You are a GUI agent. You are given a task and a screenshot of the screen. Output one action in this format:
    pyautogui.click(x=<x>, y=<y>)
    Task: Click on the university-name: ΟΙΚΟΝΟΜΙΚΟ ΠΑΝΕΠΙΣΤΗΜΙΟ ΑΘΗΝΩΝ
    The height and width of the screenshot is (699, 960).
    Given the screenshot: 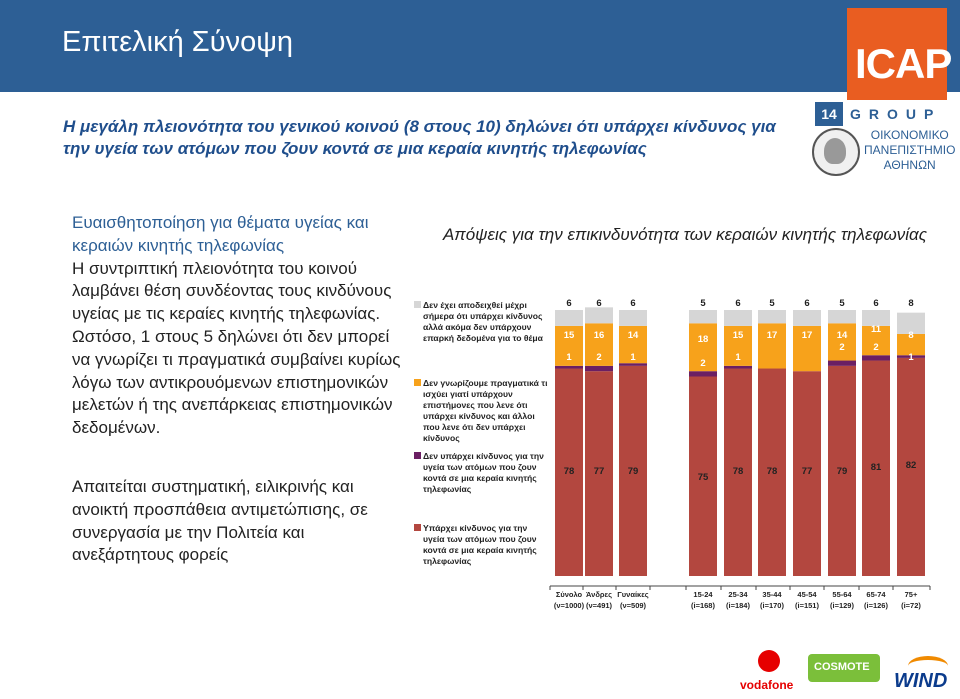 What is the action you would take?
    pyautogui.click(x=909, y=150)
    